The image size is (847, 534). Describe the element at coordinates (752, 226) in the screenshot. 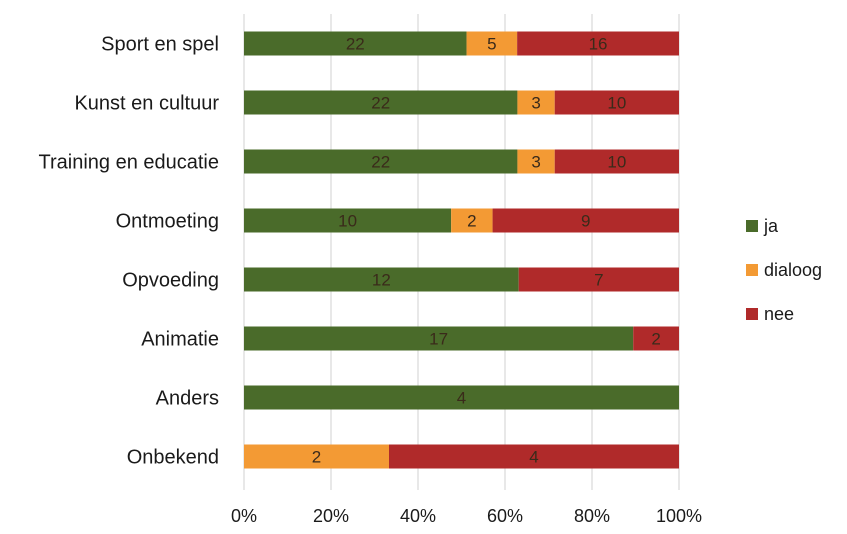

I see `legend-swatch-ja` at that location.